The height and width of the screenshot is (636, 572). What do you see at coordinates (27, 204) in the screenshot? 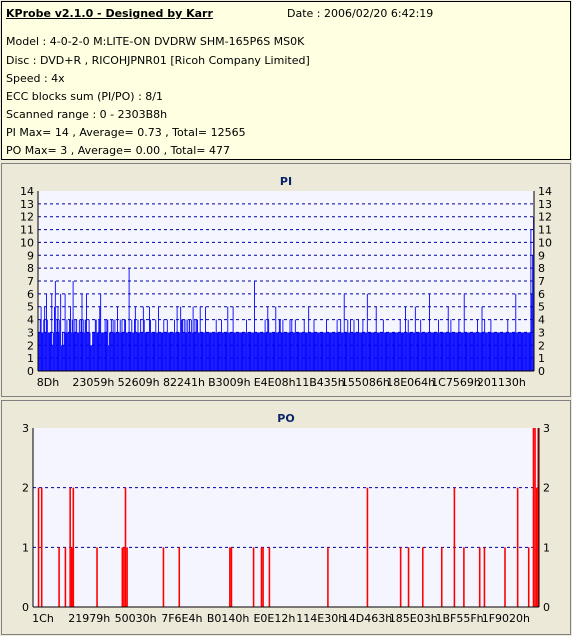
I see `y-tick-label-left: 13` at bounding box center [27, 204].